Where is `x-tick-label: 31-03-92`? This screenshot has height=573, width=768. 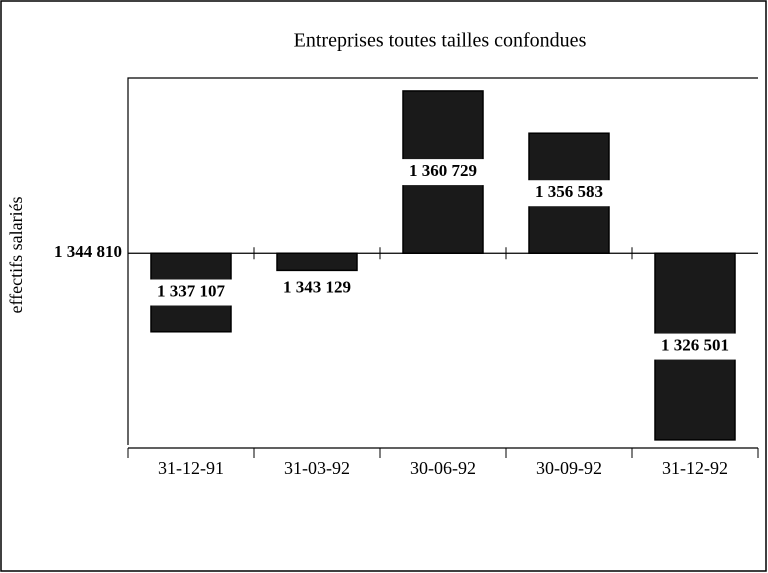 x-tick-label: 31-03-92 is located at coordinates (317, 468).